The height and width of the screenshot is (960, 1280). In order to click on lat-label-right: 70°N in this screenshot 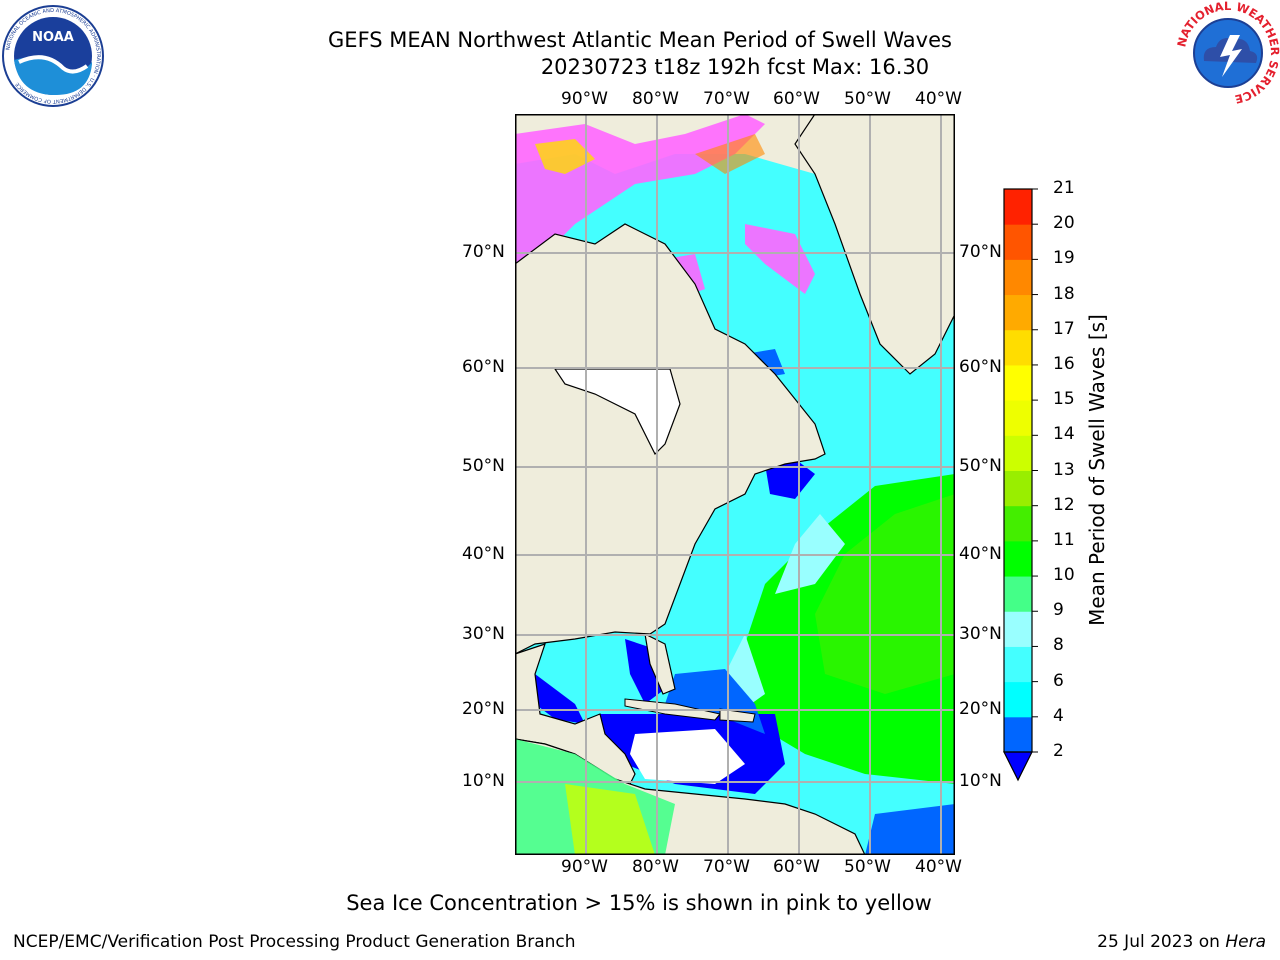, I will do `click(980, 252)`.